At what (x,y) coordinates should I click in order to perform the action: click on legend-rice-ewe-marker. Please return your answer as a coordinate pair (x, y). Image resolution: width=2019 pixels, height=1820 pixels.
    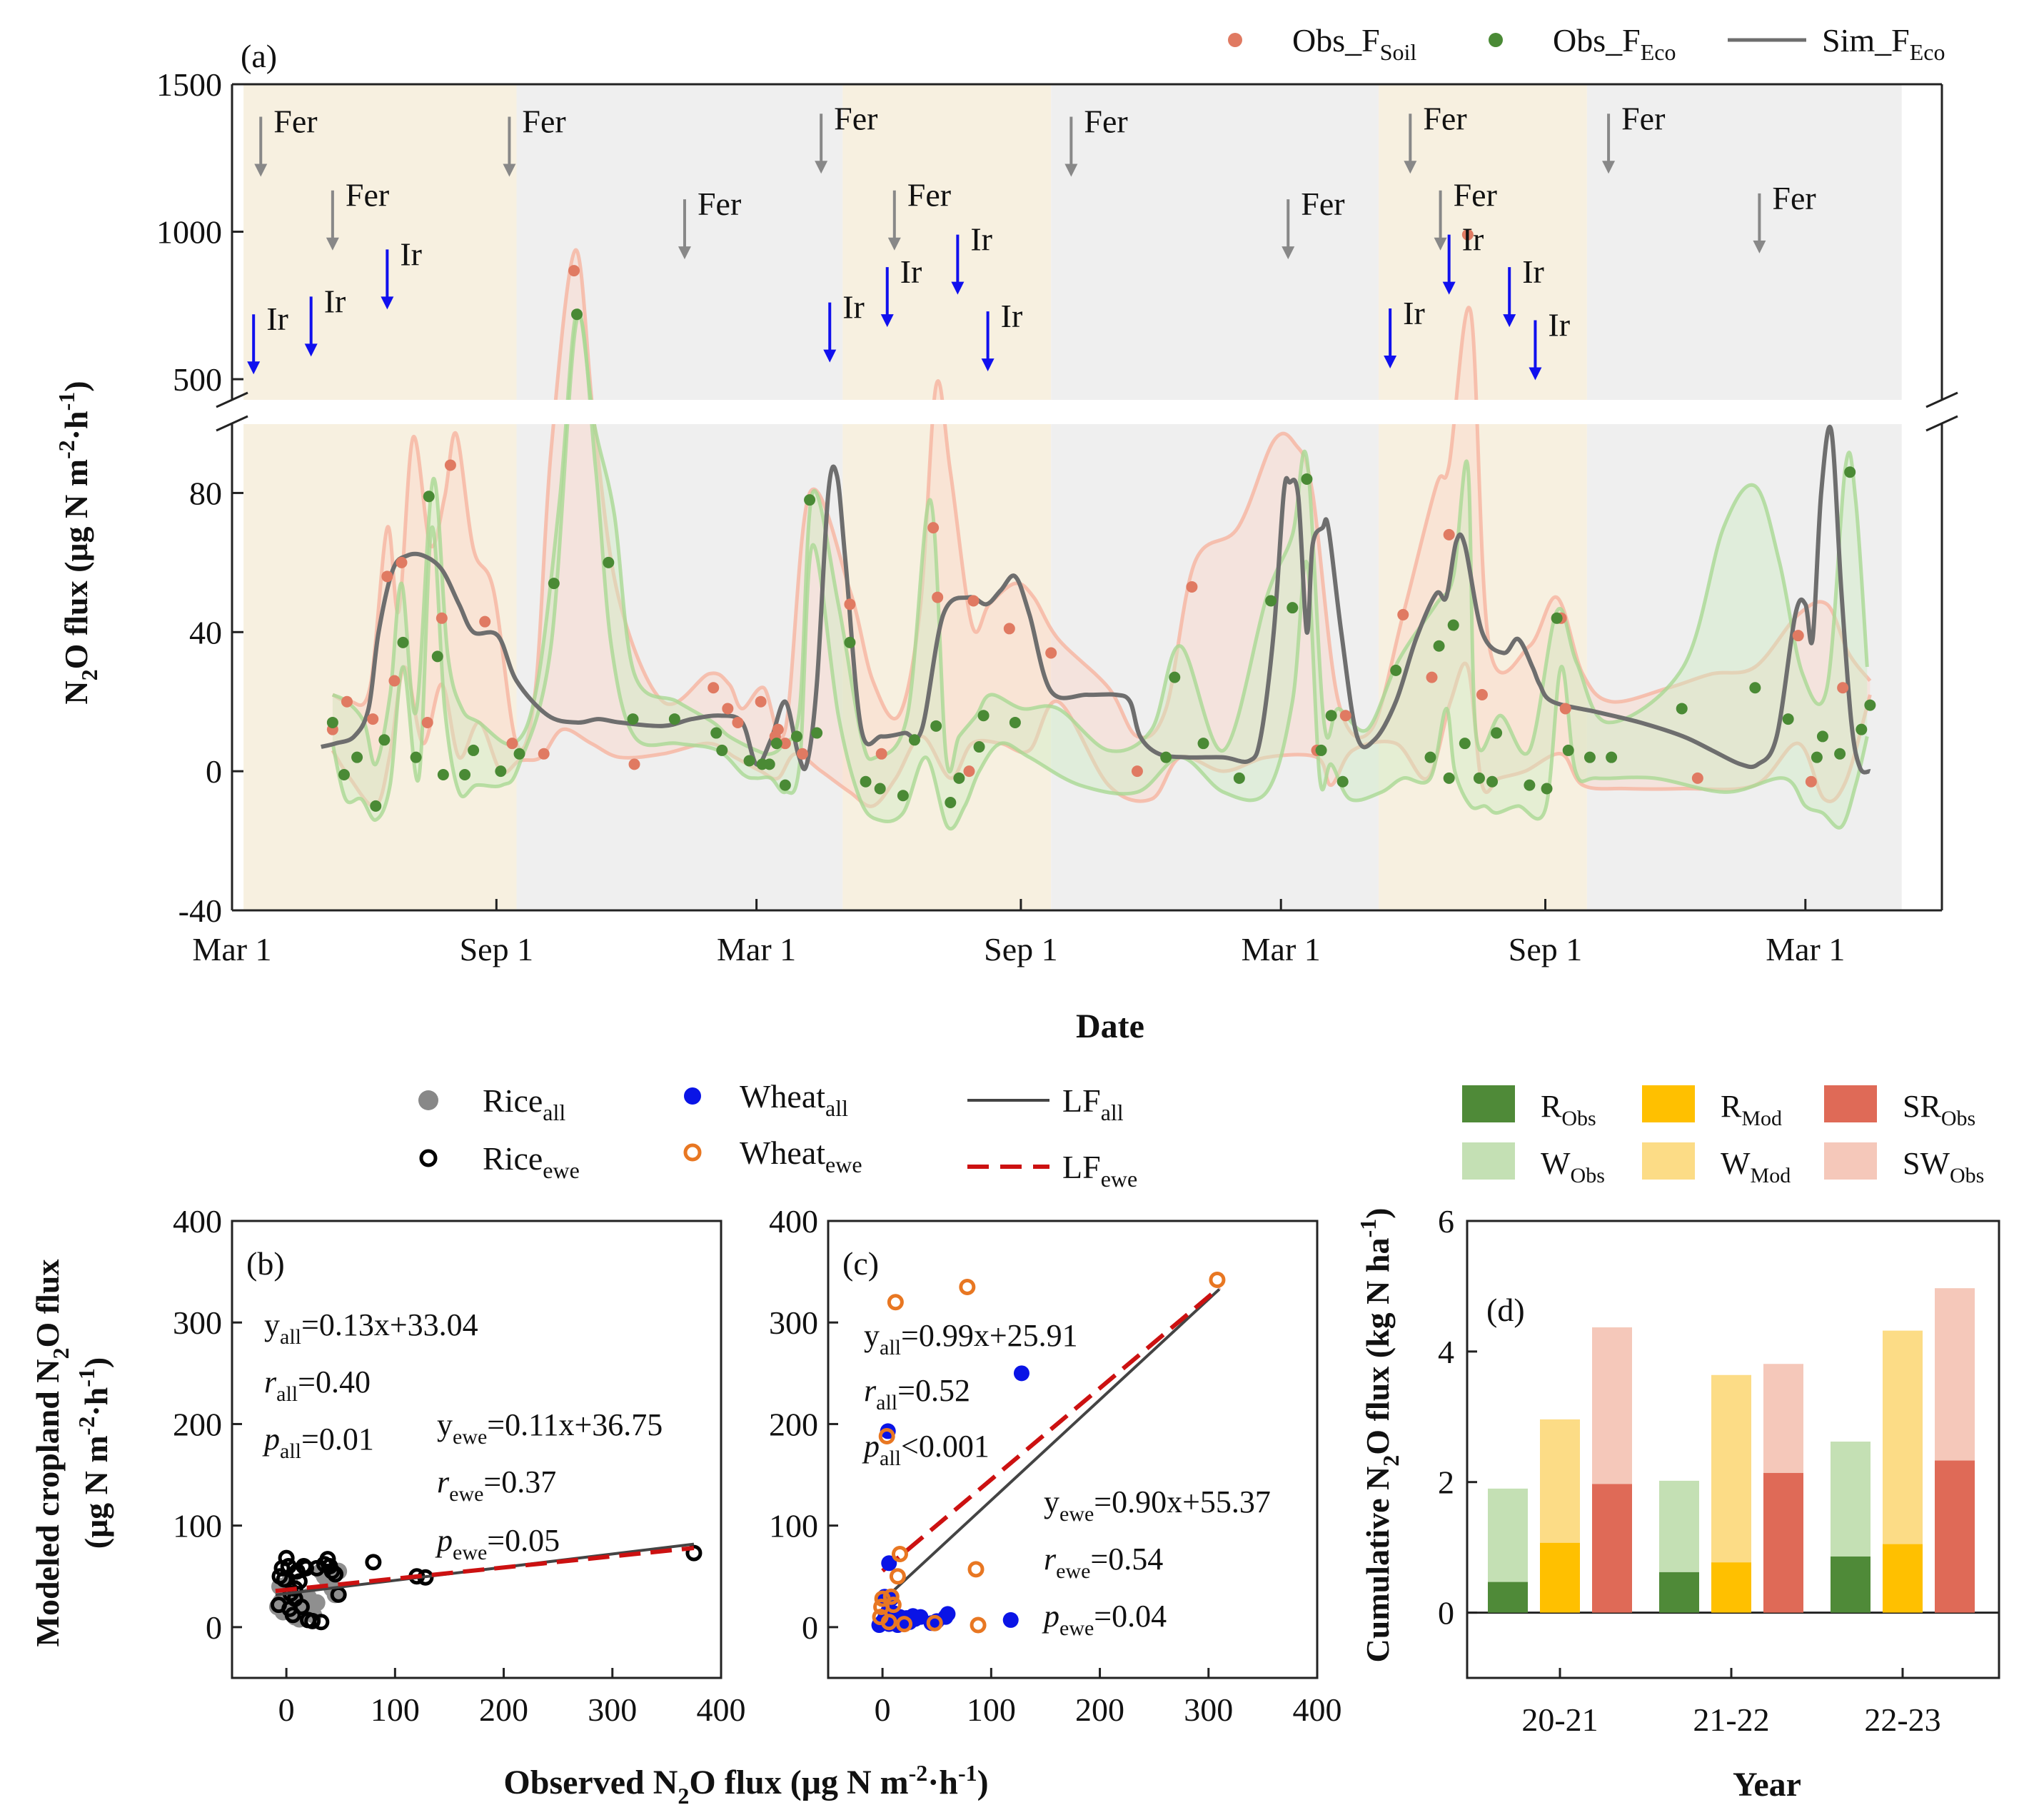
    Looking at the image, I should click on (428, 1158).